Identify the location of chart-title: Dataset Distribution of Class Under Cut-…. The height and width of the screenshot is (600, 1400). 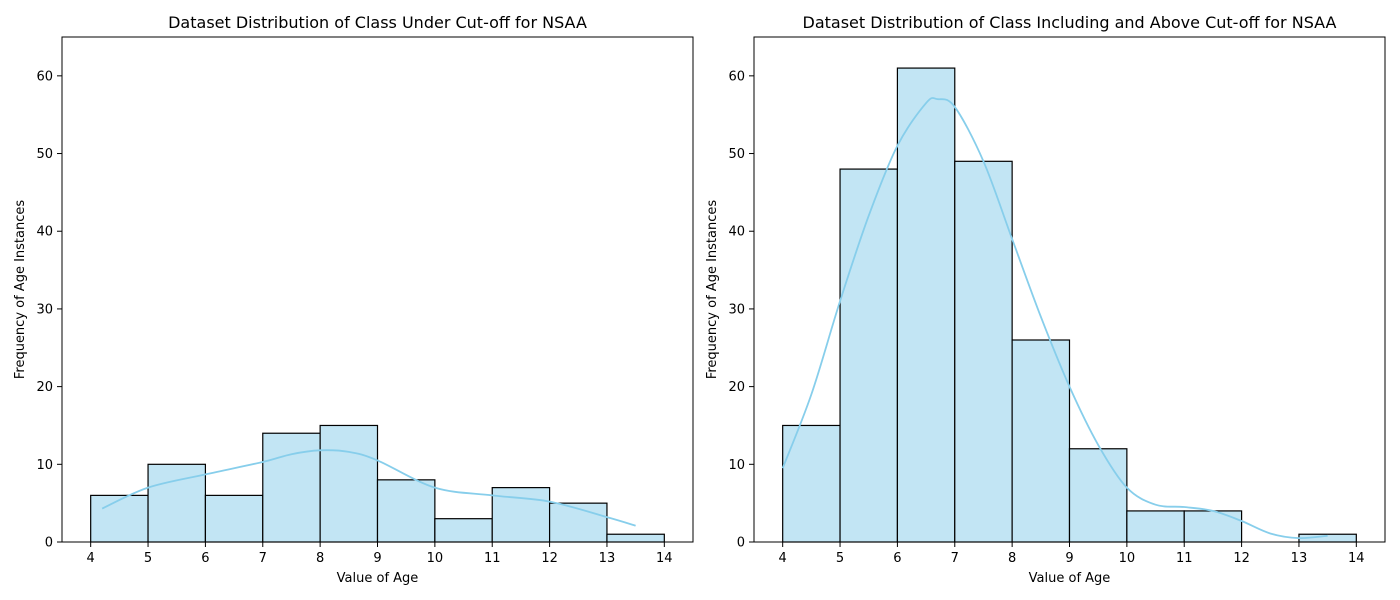
(377, 22).